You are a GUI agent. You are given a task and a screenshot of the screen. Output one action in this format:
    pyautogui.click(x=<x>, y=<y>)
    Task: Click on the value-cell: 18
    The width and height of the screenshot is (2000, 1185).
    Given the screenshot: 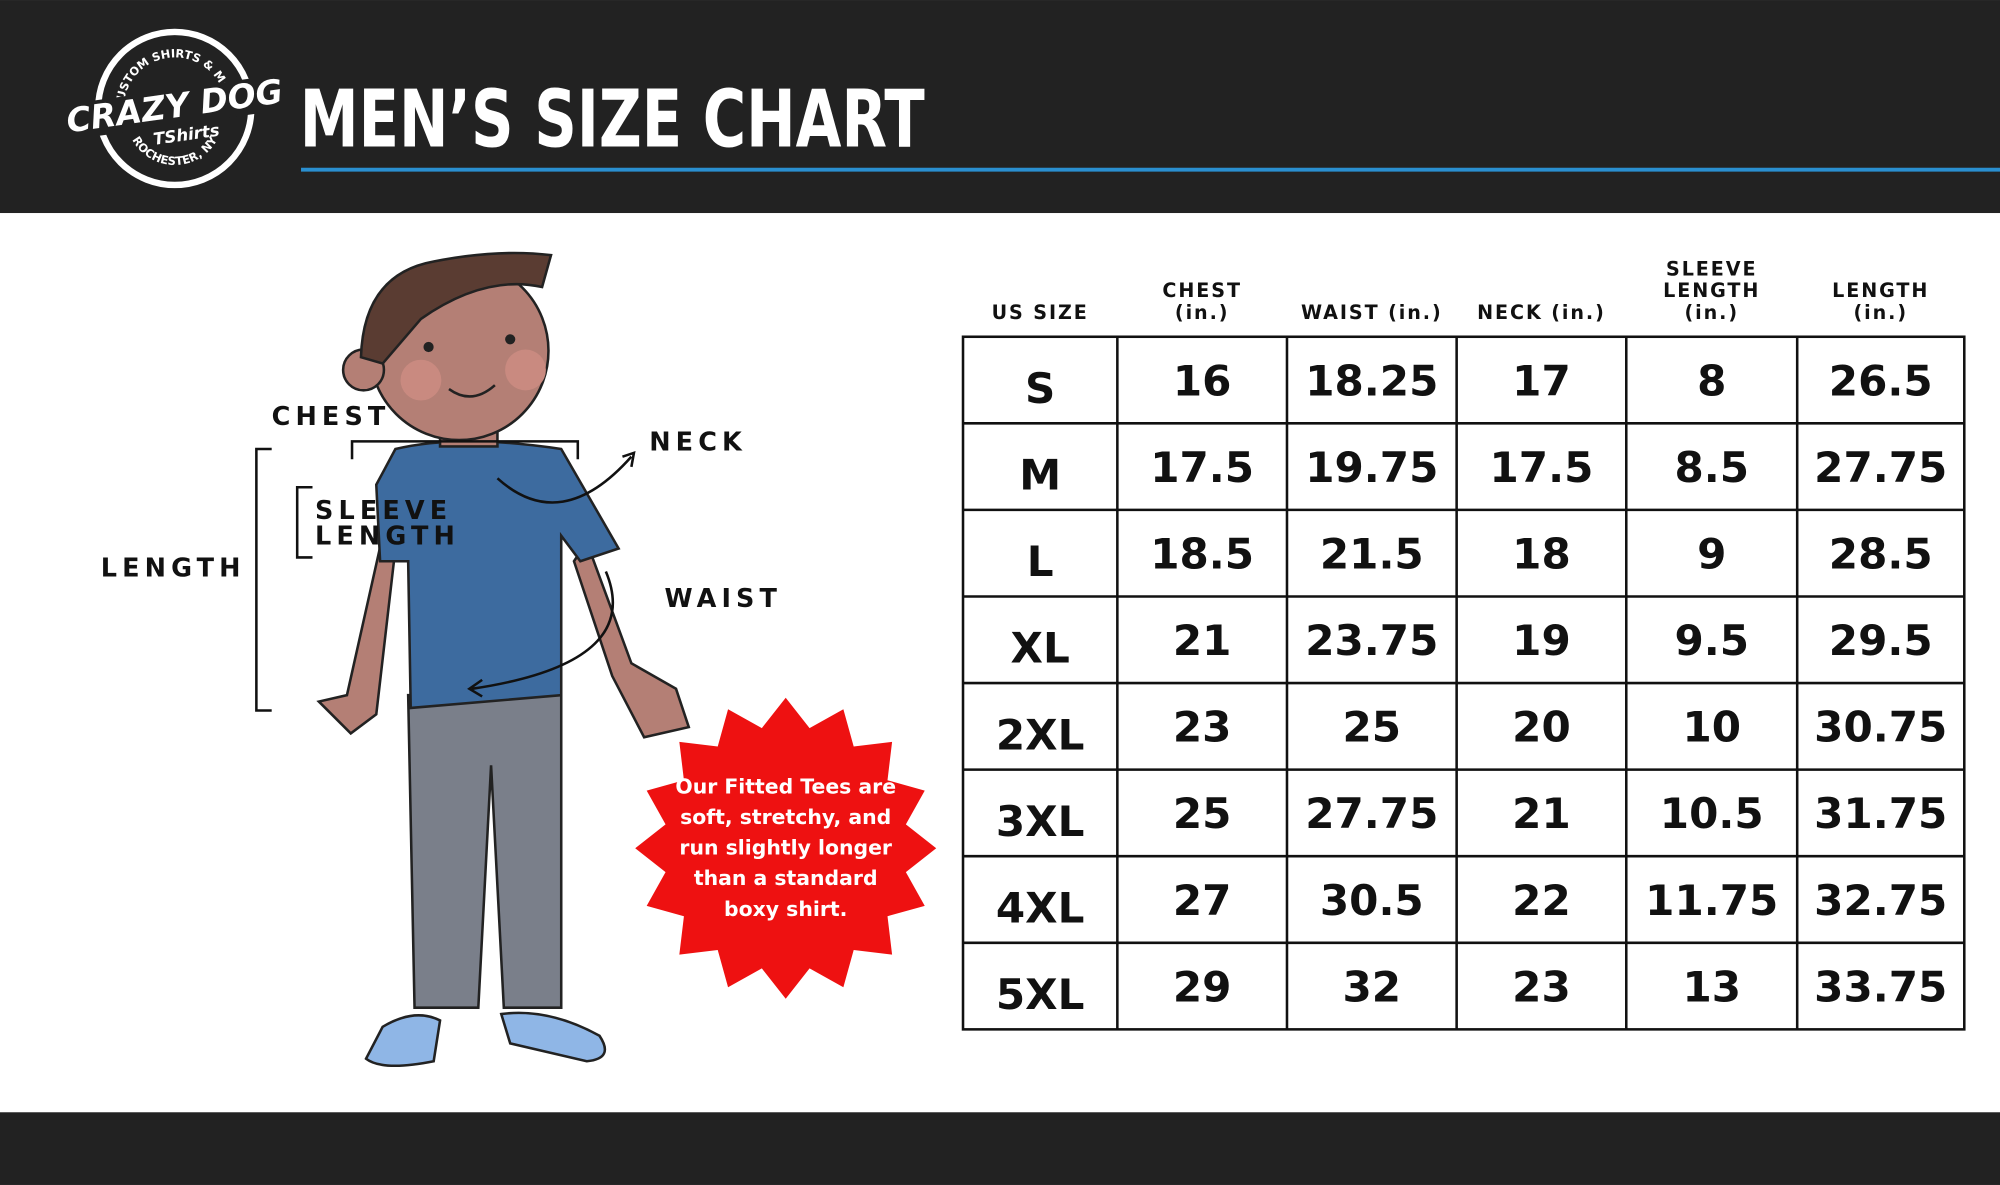 What is the action you would take?
    pyautogui.click(x=1541, y=554)
    